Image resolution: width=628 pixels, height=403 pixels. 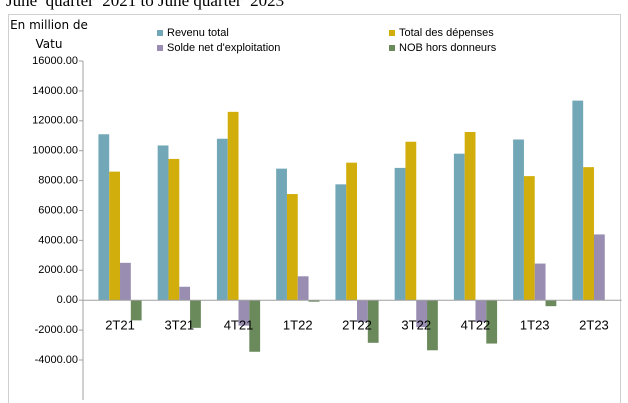 I want to click on x-tick-label: 2T21, so click(x=120, y=325).